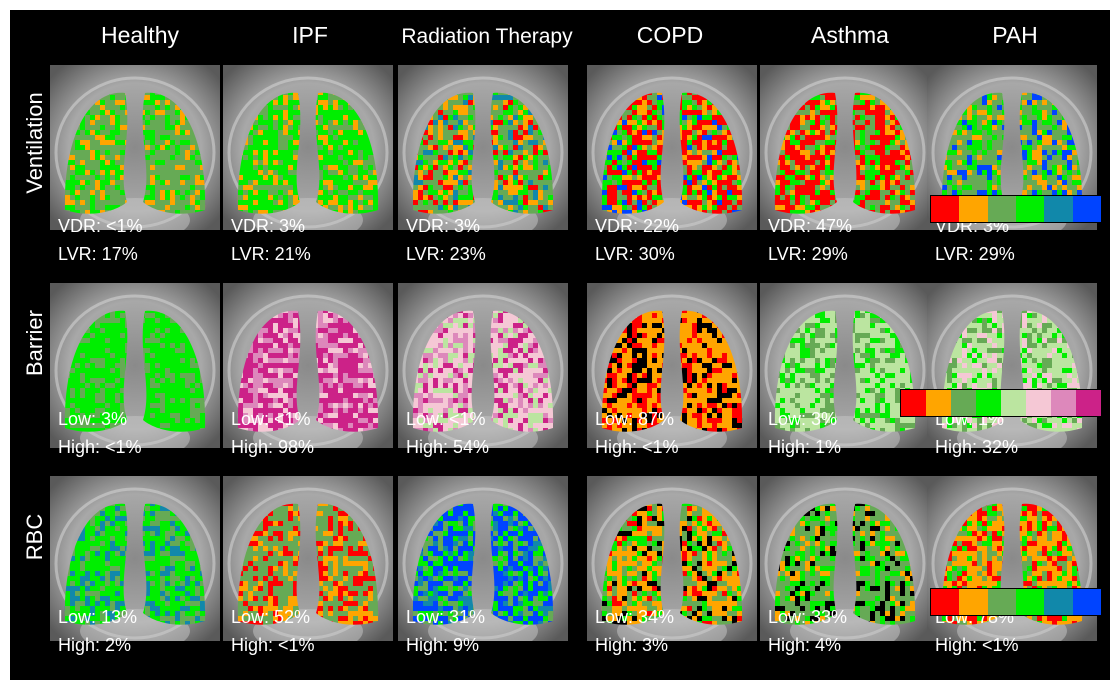 This screenshot has width=1112, height=689. Describe the element at coordinates (808, 617) in the screenshot. I see `rbc-stat-4-line1: Low: 33%` at that location.